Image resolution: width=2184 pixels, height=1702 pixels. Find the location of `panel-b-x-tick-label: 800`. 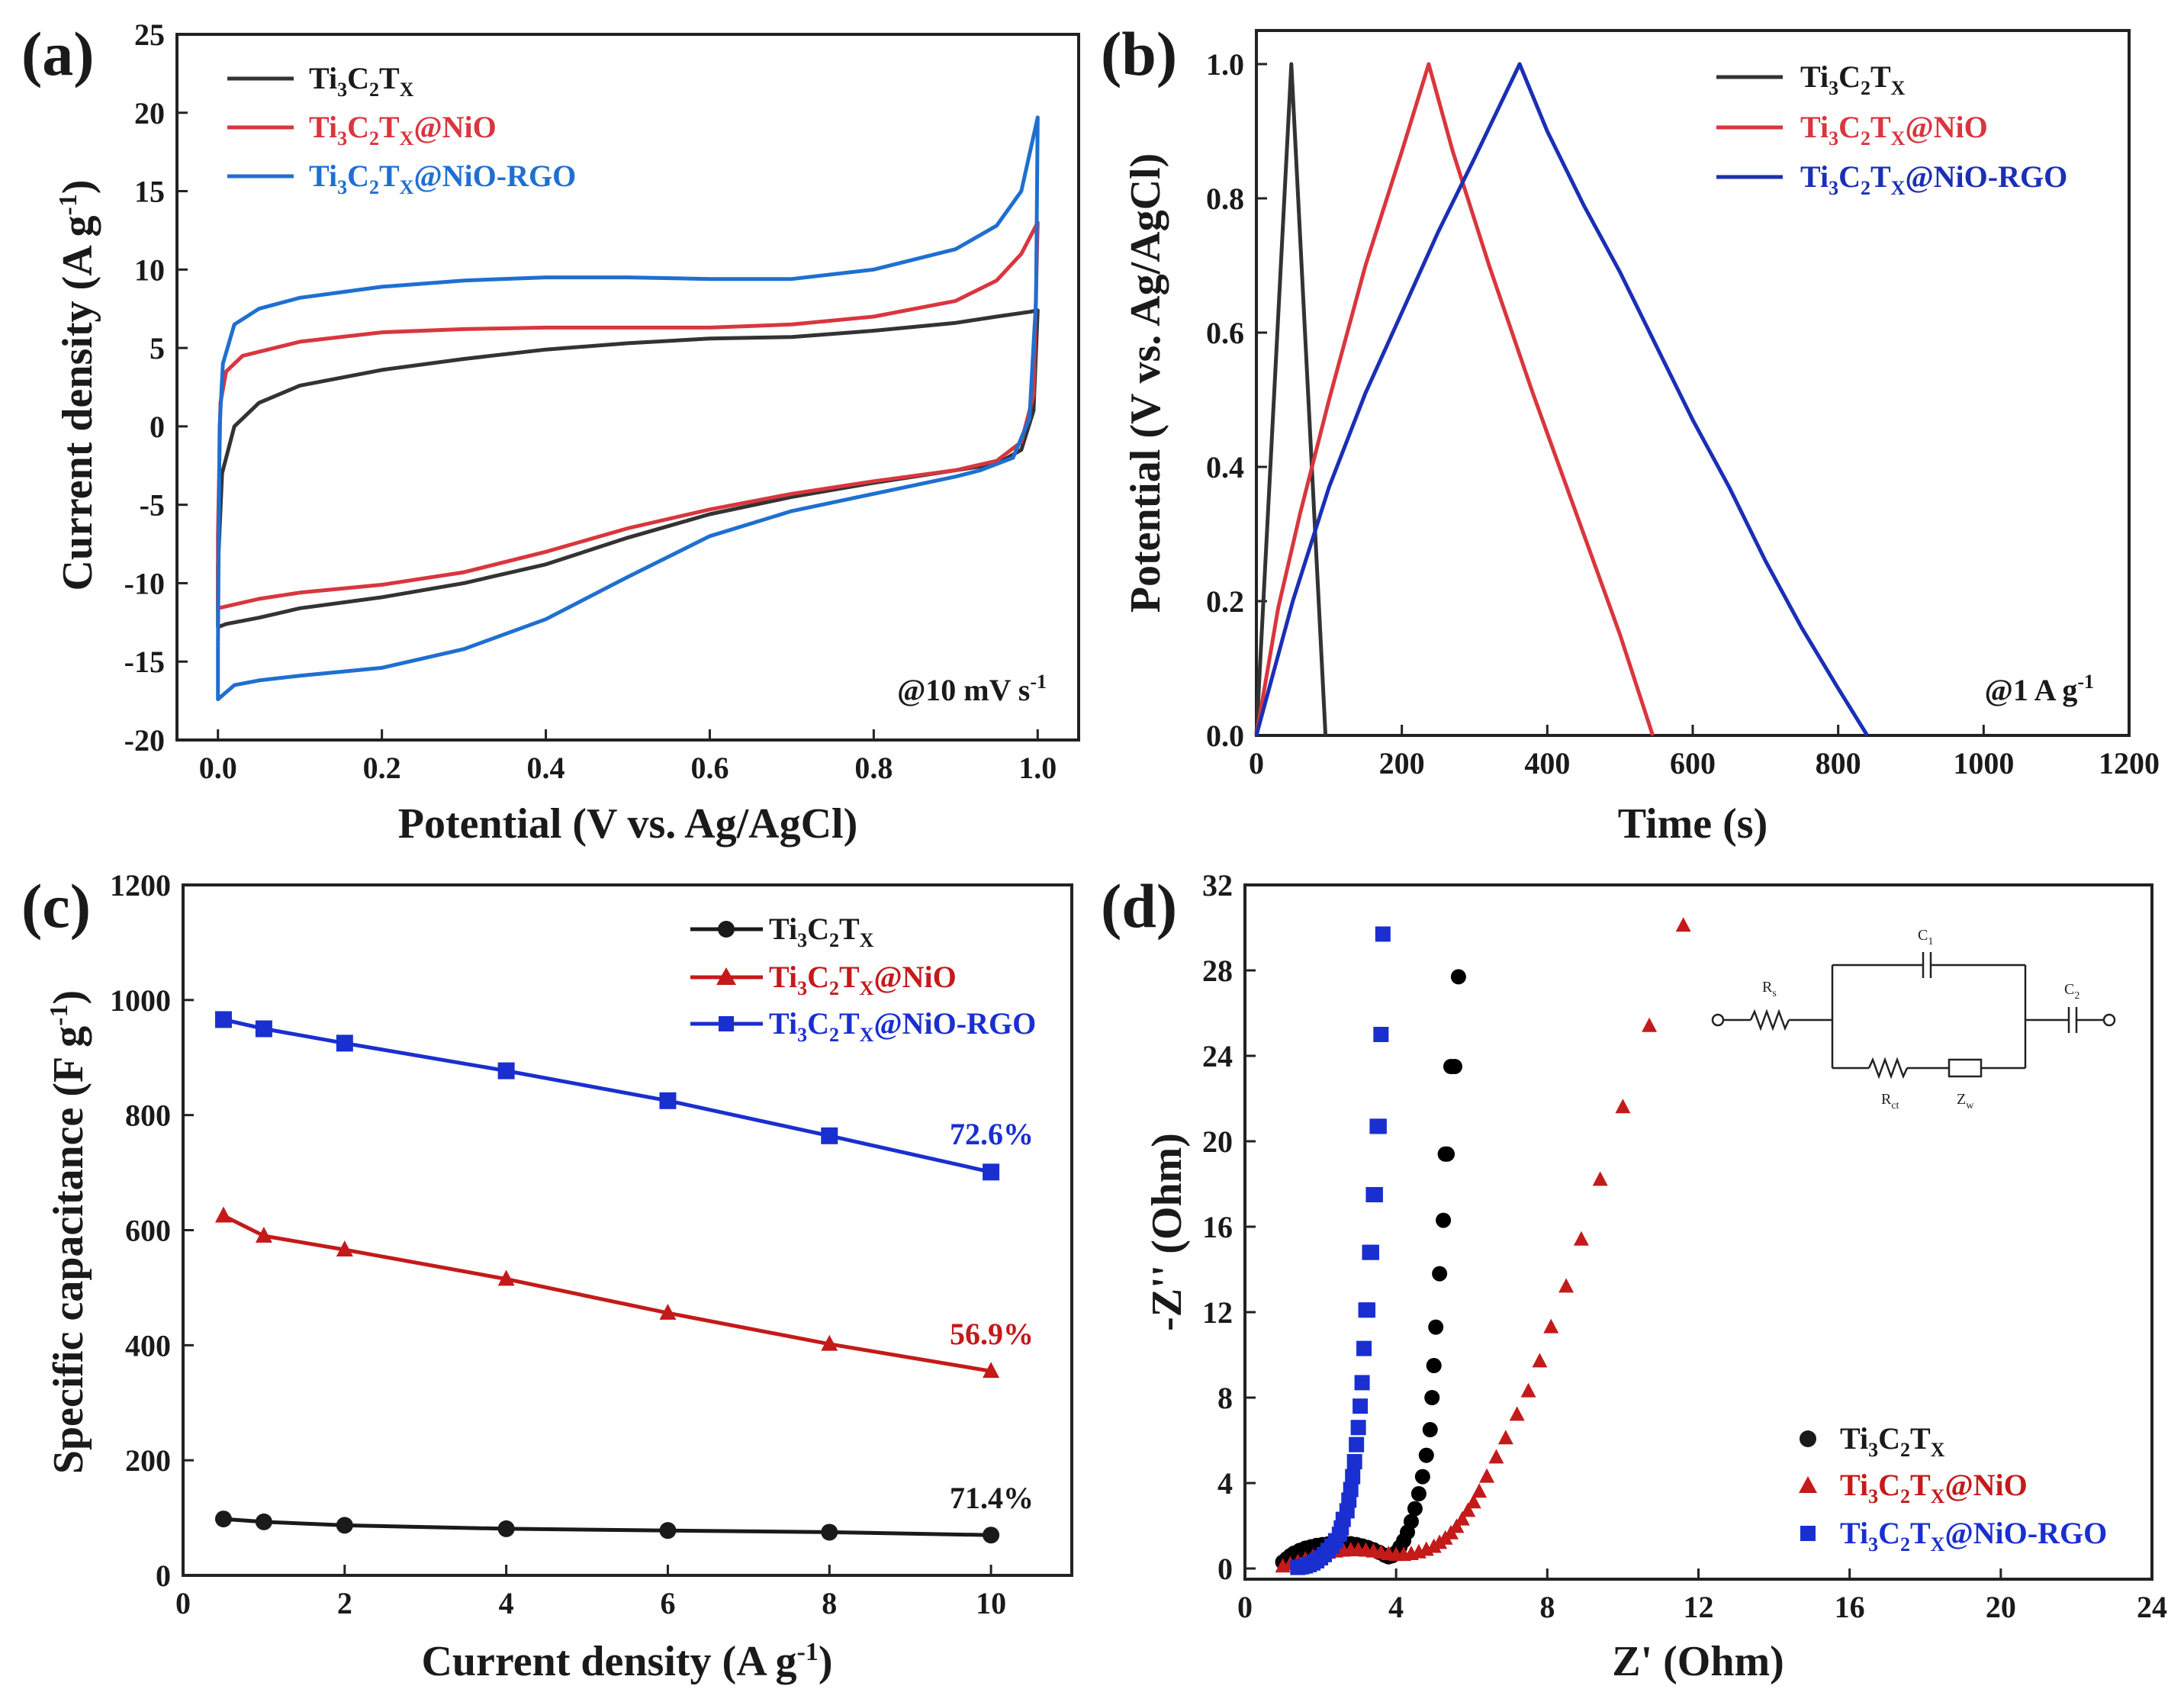

panel-b-x-tick-label: 800 is located at coordinates (1838, 763).